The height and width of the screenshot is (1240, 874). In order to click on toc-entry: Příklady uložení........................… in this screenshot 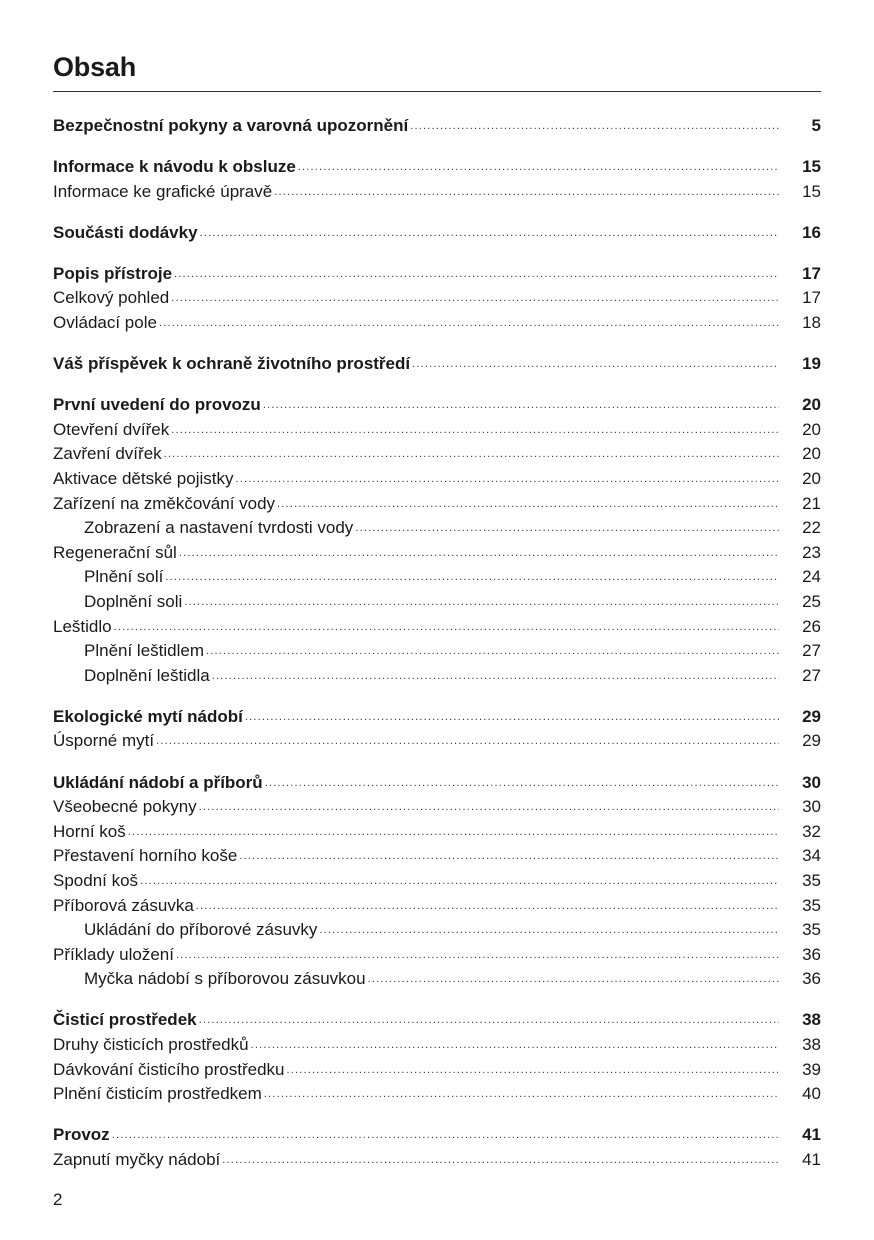, I will do `click(437, 955)`.